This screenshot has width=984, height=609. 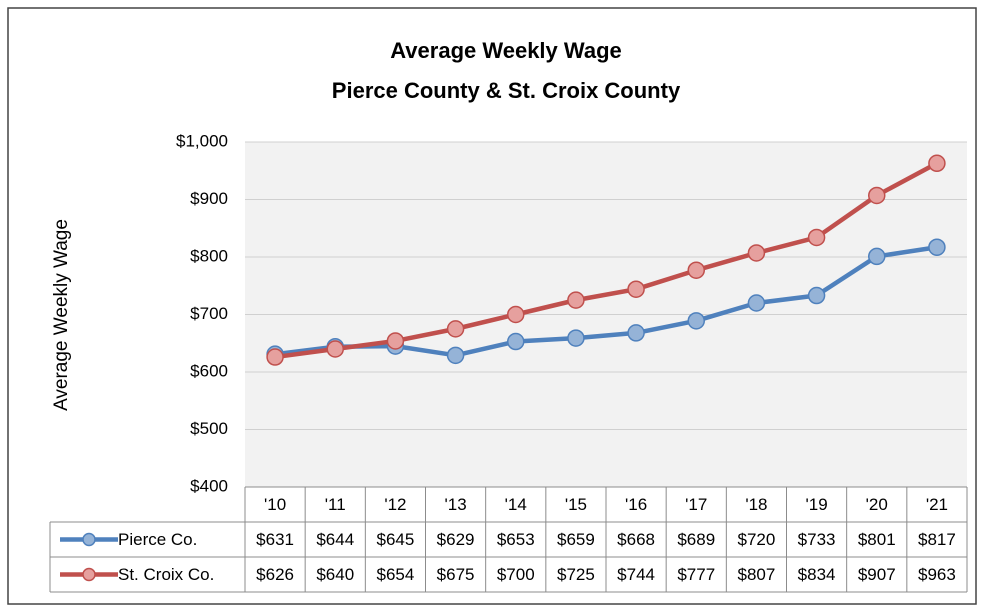 I want to click on table-value: $645, so click(x=396, y=539).